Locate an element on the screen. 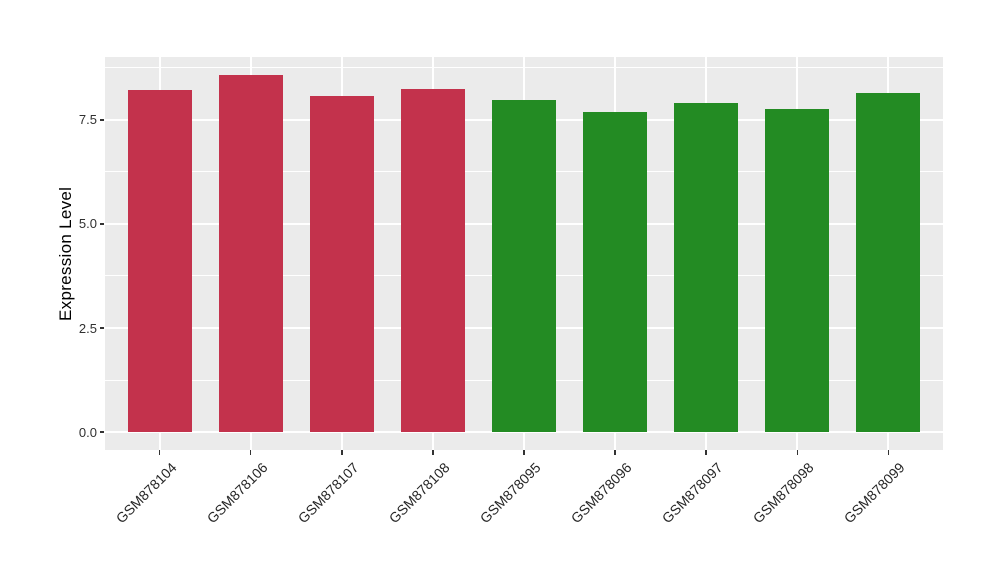  x-tick-label: GSM878095 is located at coordinates (510, 493).